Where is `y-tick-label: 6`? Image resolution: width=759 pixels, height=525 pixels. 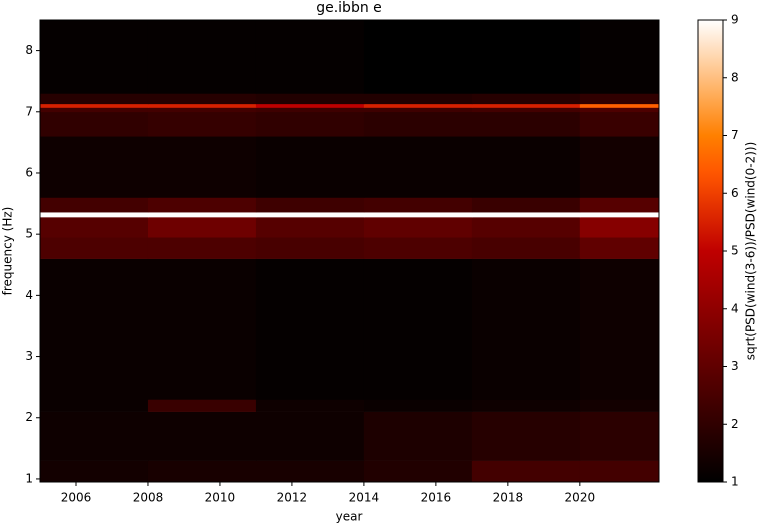
y-tick-label: 6 is located at coordinates (29, 172).